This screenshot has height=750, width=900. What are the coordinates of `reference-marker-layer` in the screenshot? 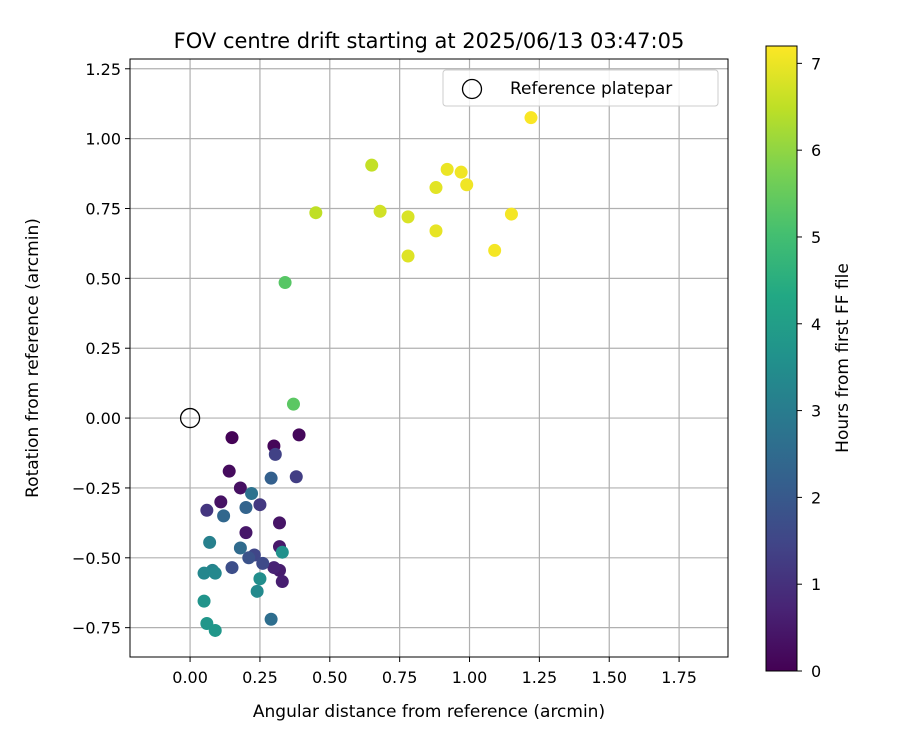 It's located at (190, 418).